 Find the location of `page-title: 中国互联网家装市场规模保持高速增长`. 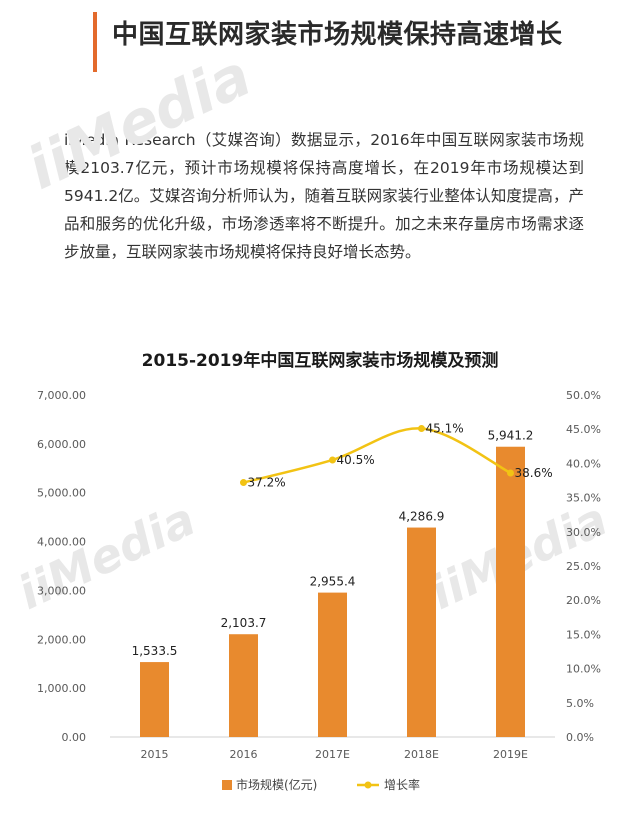

page-title: 中国互联网家装市场规模保持高速增长 is located at coordinates (337, 35).